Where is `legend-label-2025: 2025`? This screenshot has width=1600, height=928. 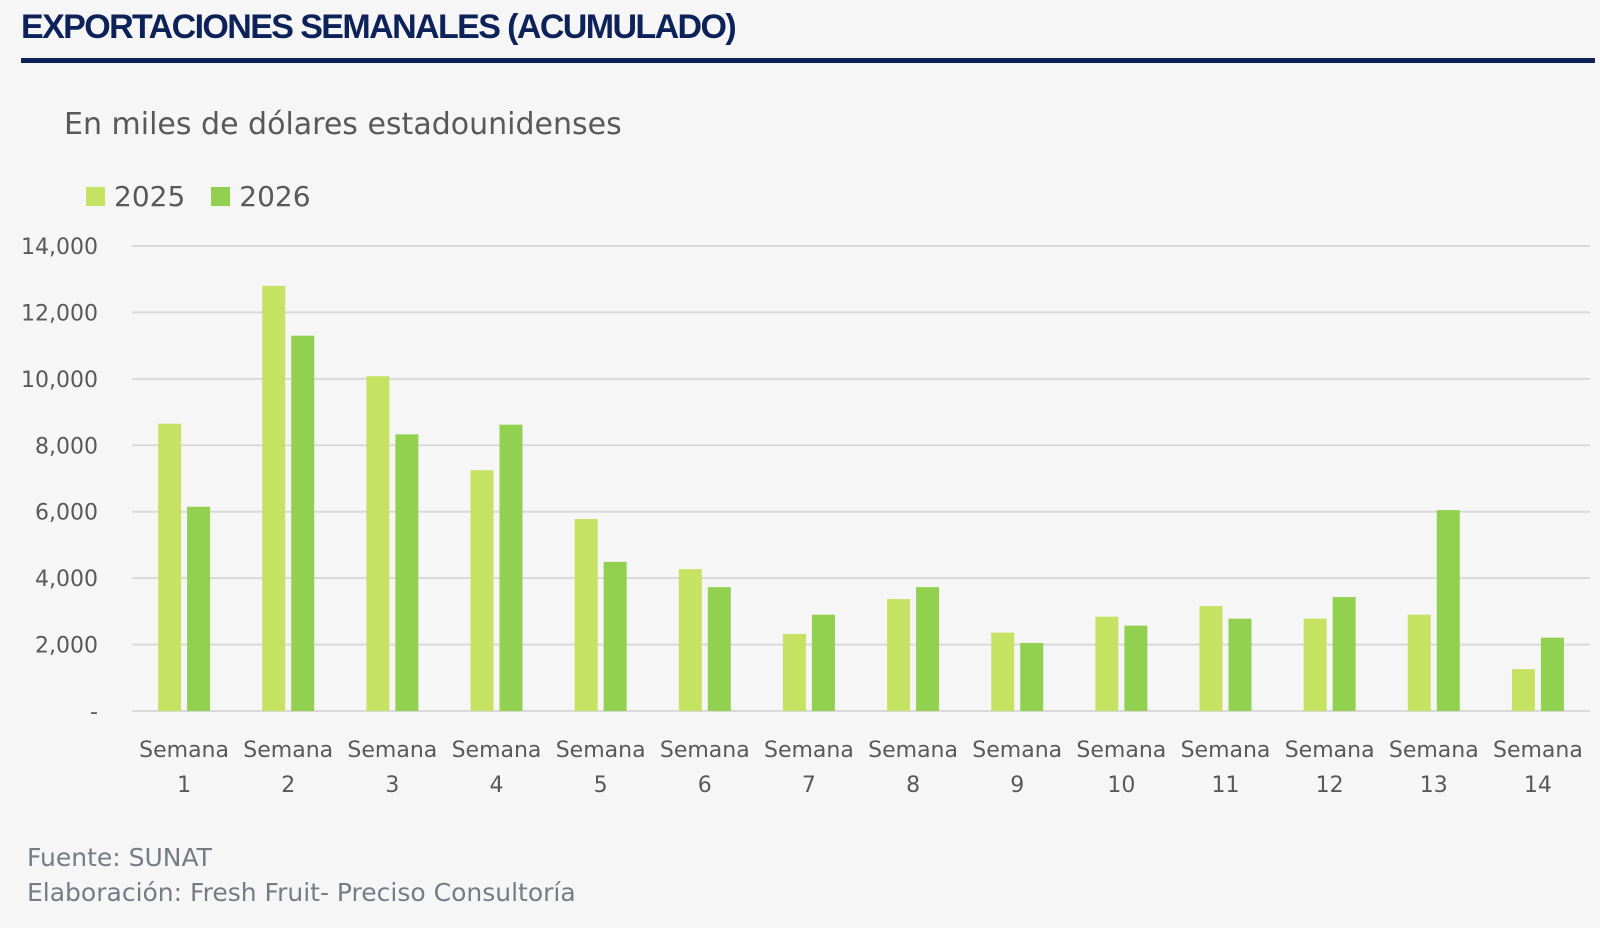 legend-label-2025: 2025 is located at coordinates (150, 196).